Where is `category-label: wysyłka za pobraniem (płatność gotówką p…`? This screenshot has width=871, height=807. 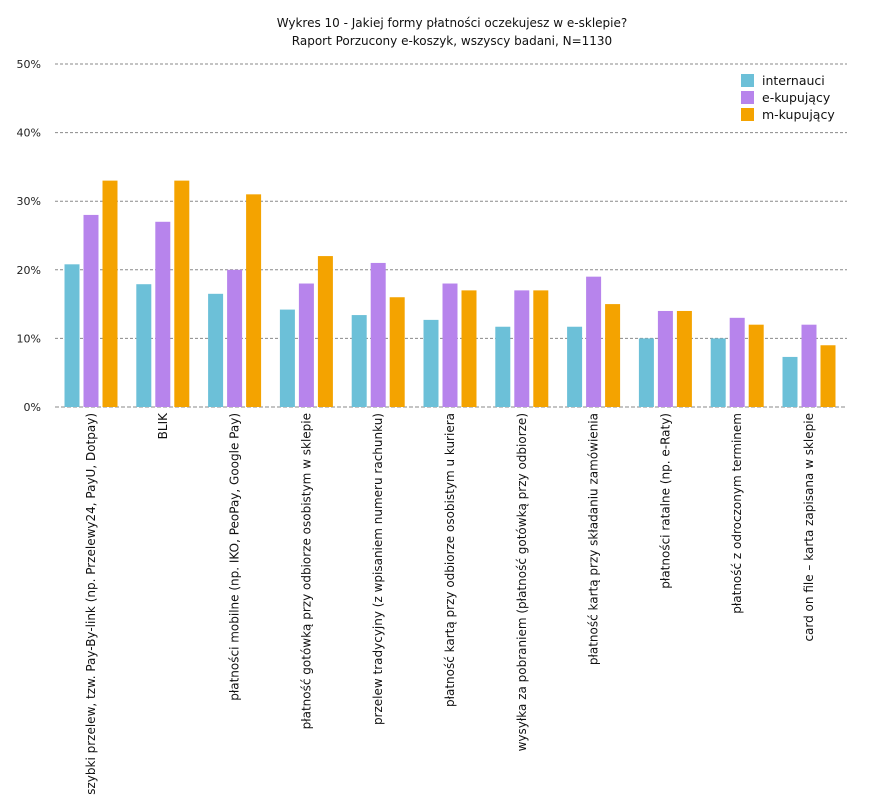 category-label: wysyłka za pobraniem (płatność gotówką p… is located at coordinates (522, 582).